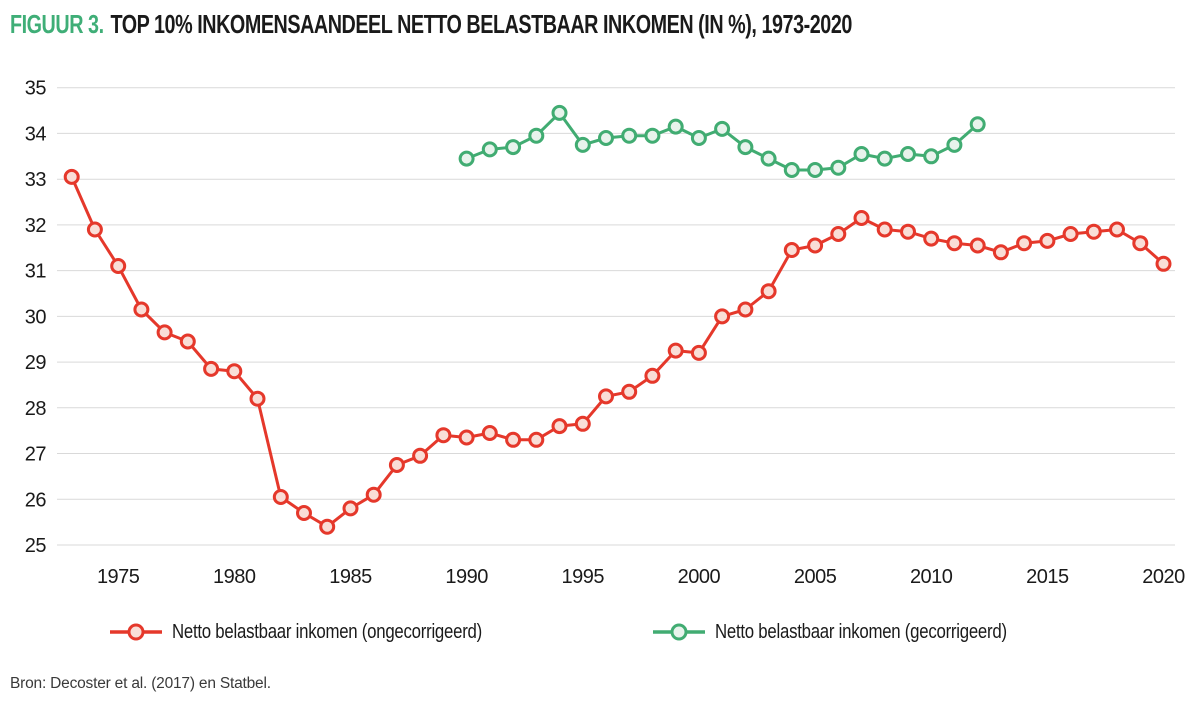 This screenshot has width=1200, height=715. I want to click on data-point-gecorrigeerd-2003, so click(768, 158).